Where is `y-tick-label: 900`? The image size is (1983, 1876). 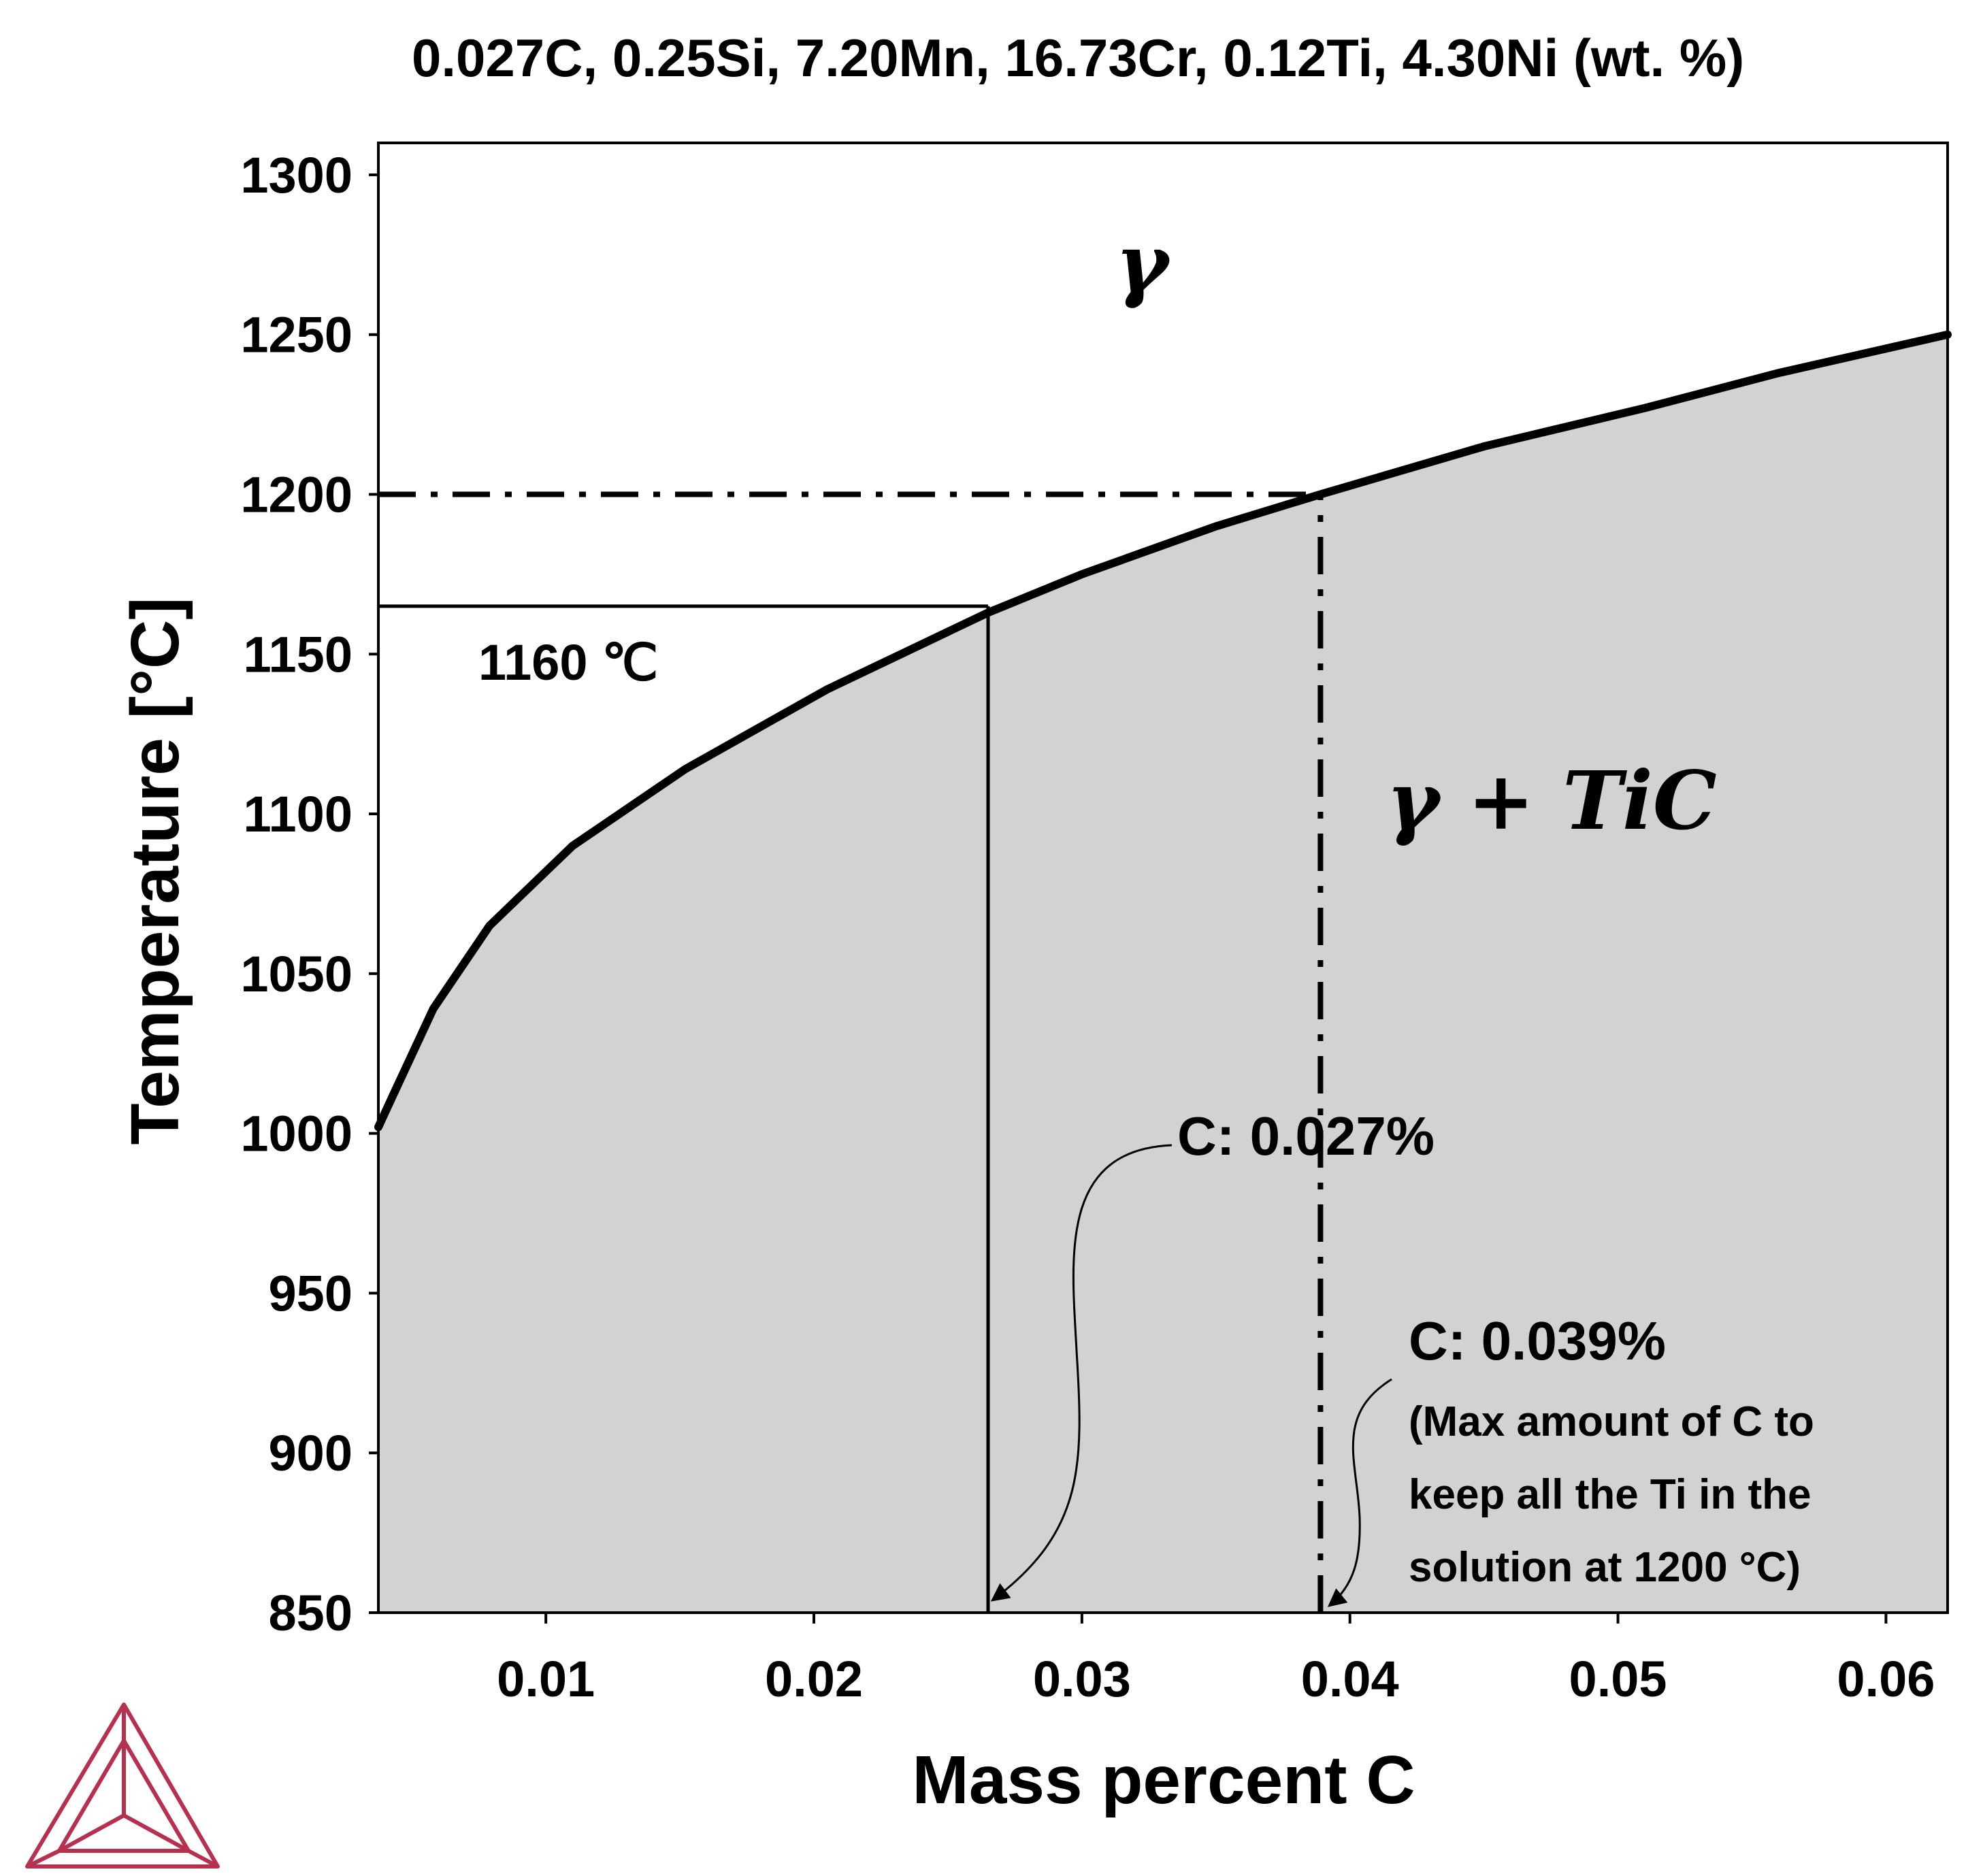
y-tick-label: 900 is located at coordinates (311, 1453).